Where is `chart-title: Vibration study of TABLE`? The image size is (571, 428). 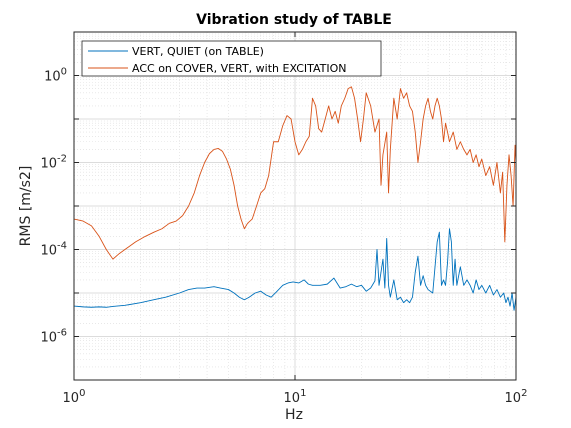
chart-title: Vibration study of TABLE is located at coordinates (294, 20).